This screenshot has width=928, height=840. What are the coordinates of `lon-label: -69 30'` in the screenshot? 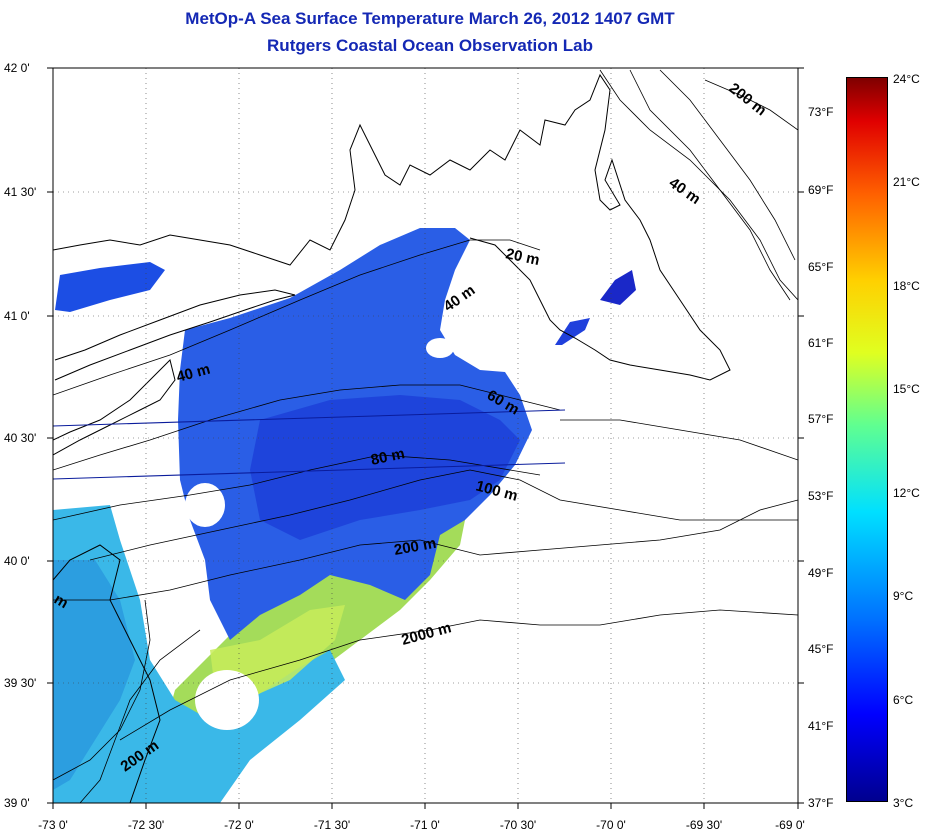 It's located at (704, 825).